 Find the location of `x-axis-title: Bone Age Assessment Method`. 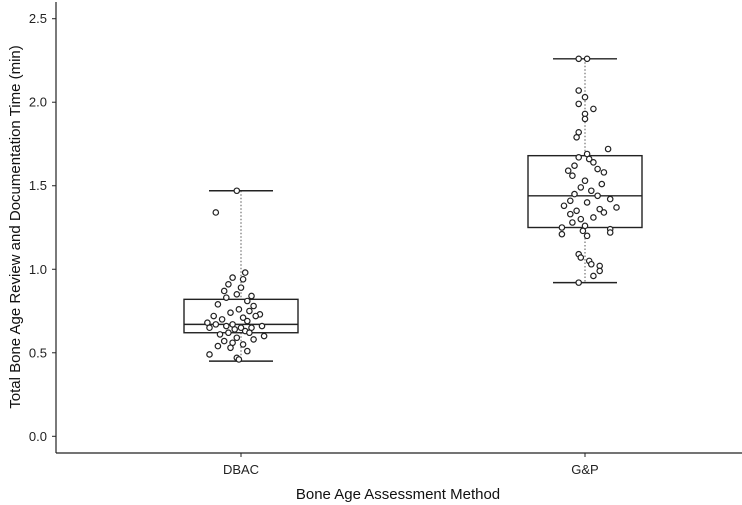

x-axis-title: Bone Age Assessment Method is located at coordinates (398, 494).